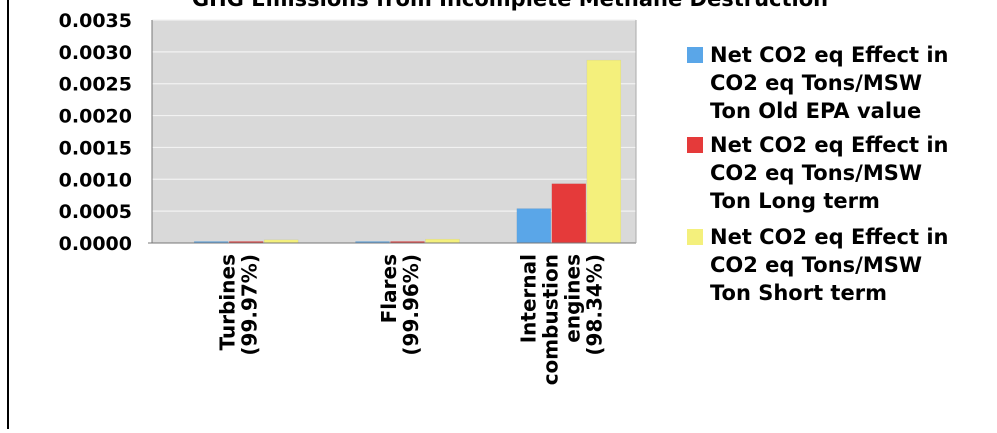 The width and height of the screenshot is (997, 433). What do you see at coordinates (250, 305) in the screenshot?
I see `x-tick-label-line: (99.97%)` at bounding box center [250, 305].